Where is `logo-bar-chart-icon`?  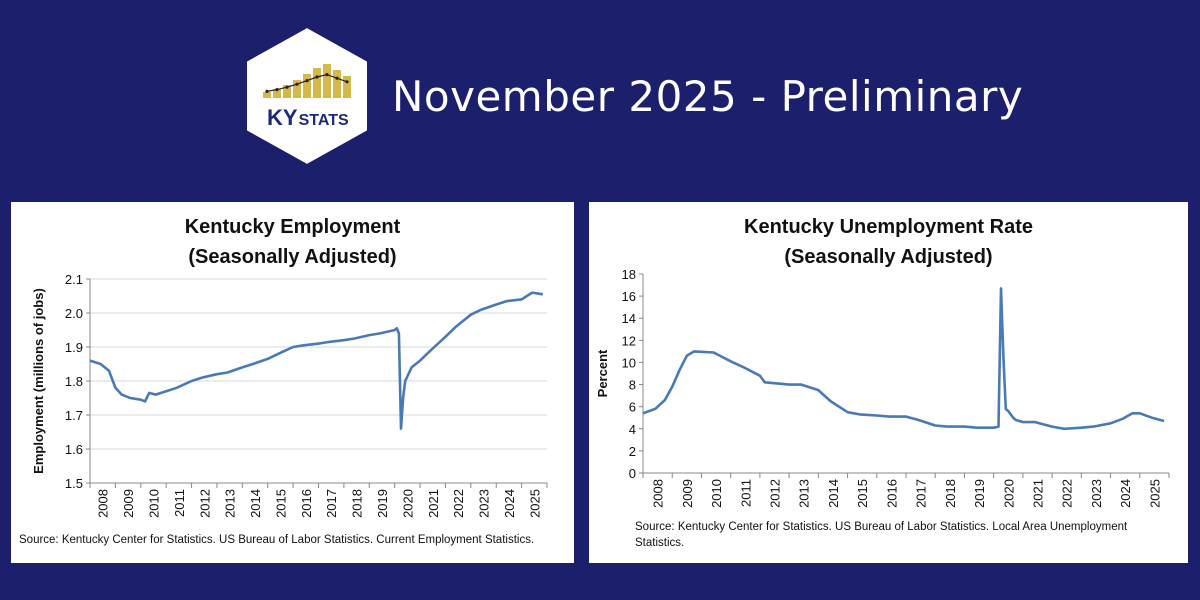 logo-bar-chart-icon is located at coordinates (307, 81).